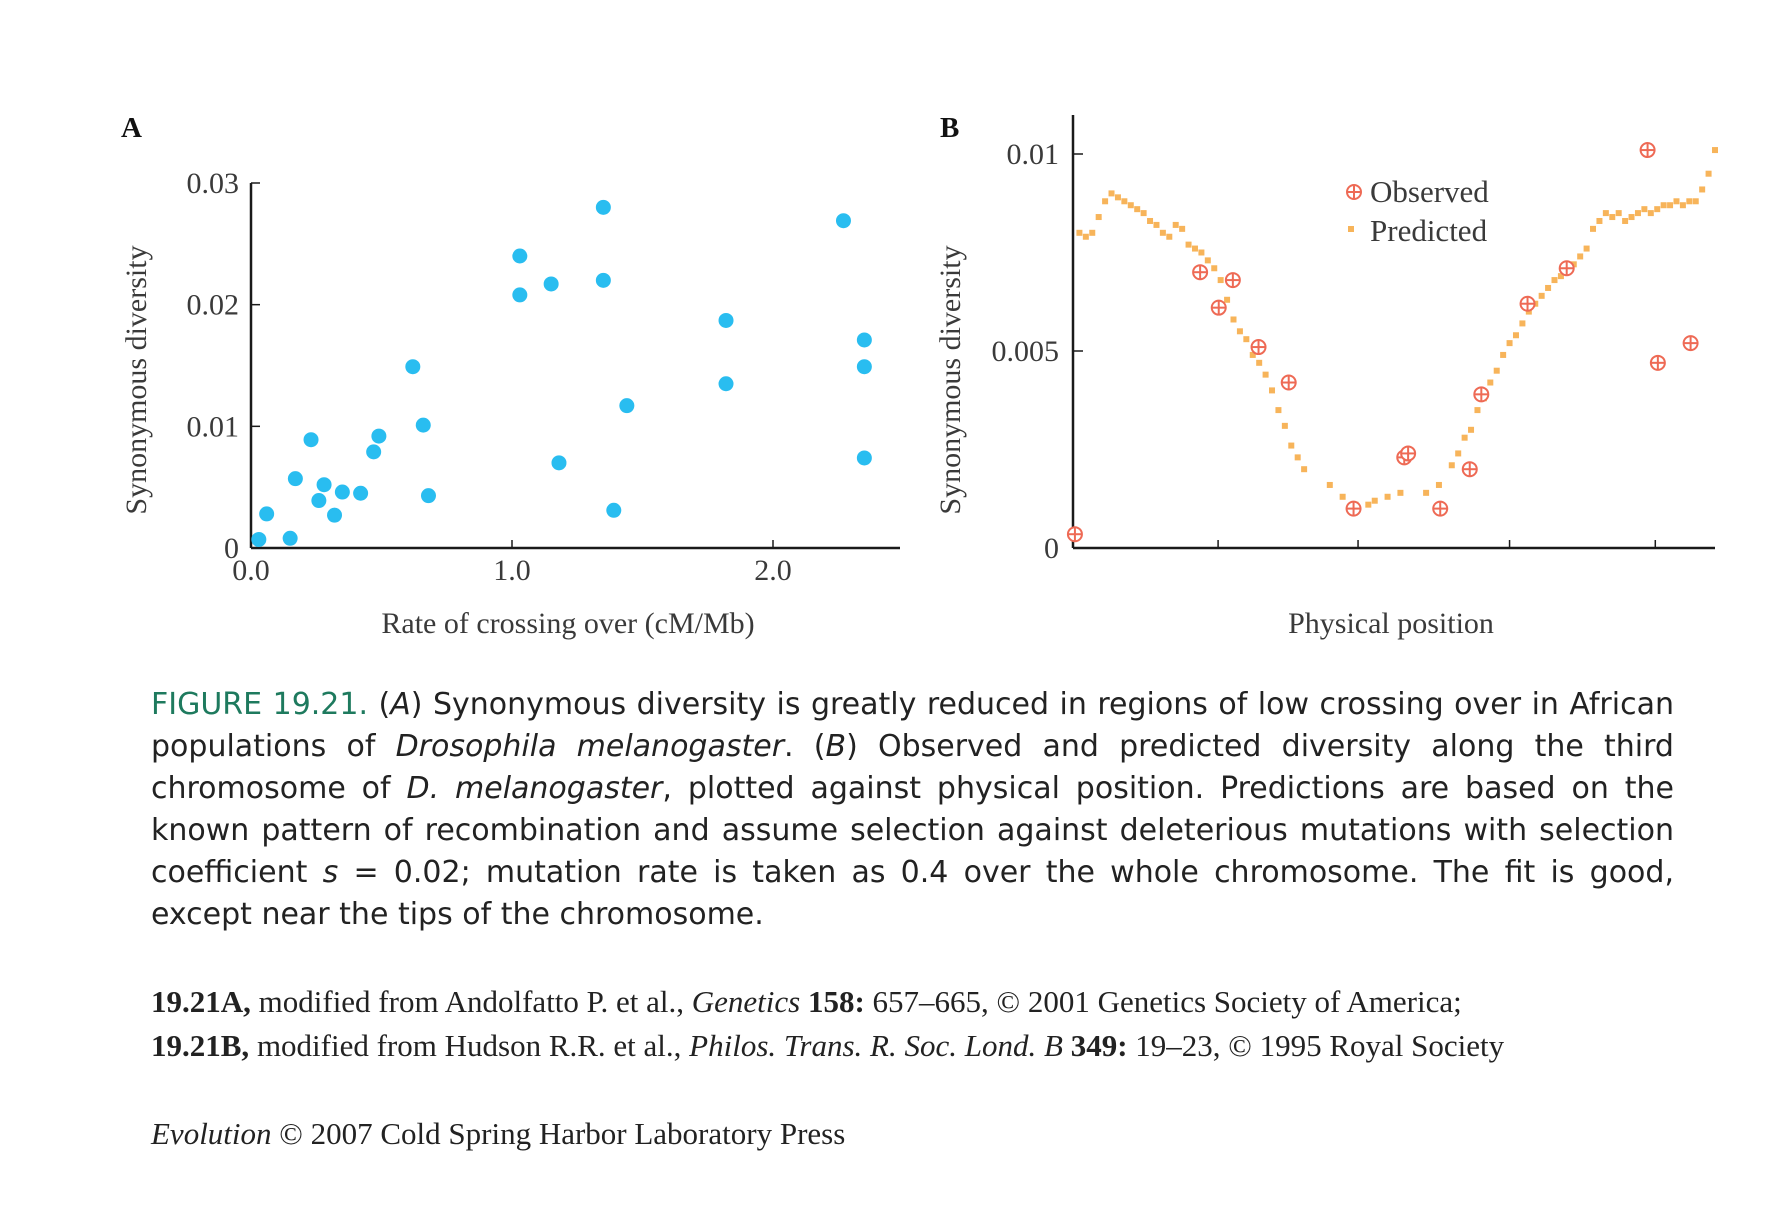 The width and height of the screenshot is (1782, 1224). I want to click on panel-a-x-tick-label: 2.0, so click(773, 570).